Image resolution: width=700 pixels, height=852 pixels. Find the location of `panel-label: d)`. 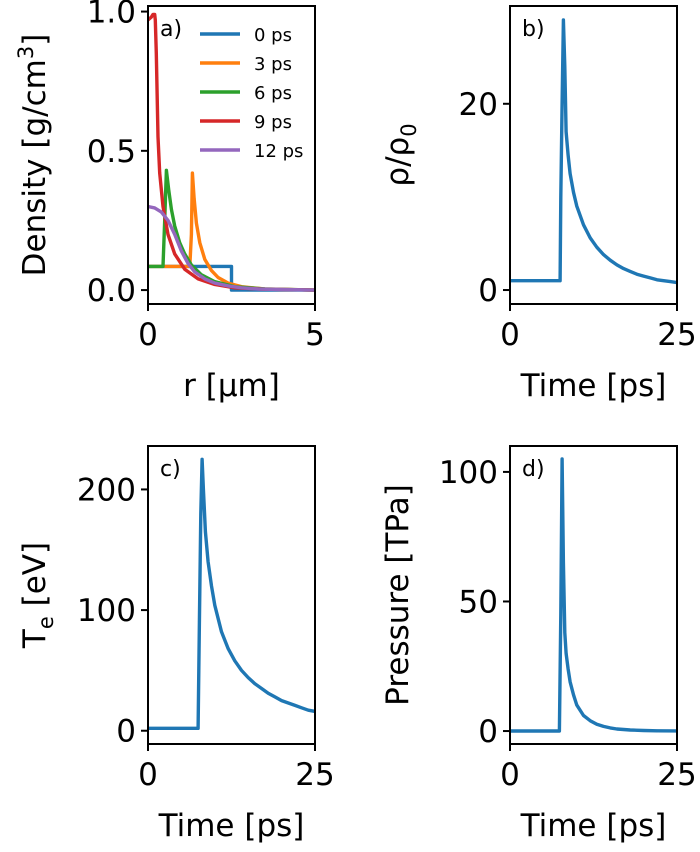

panel-label: d) is located at coordinates (533, 469).